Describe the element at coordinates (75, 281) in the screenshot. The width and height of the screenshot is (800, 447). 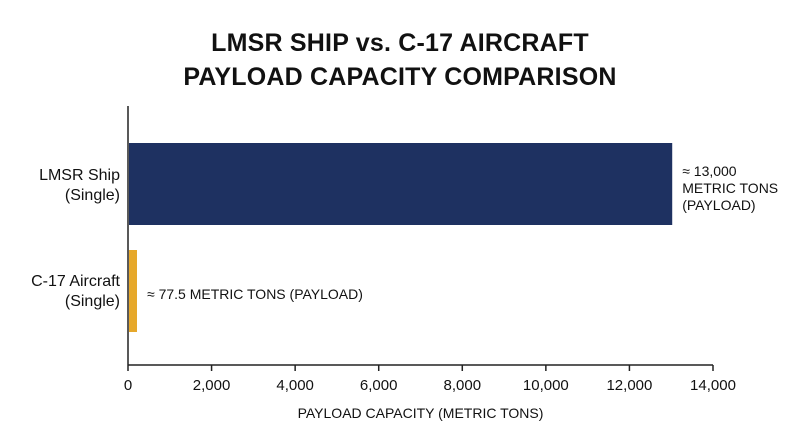
I see `category-label-c17-line-1: C-17 Aircraft` at that location.